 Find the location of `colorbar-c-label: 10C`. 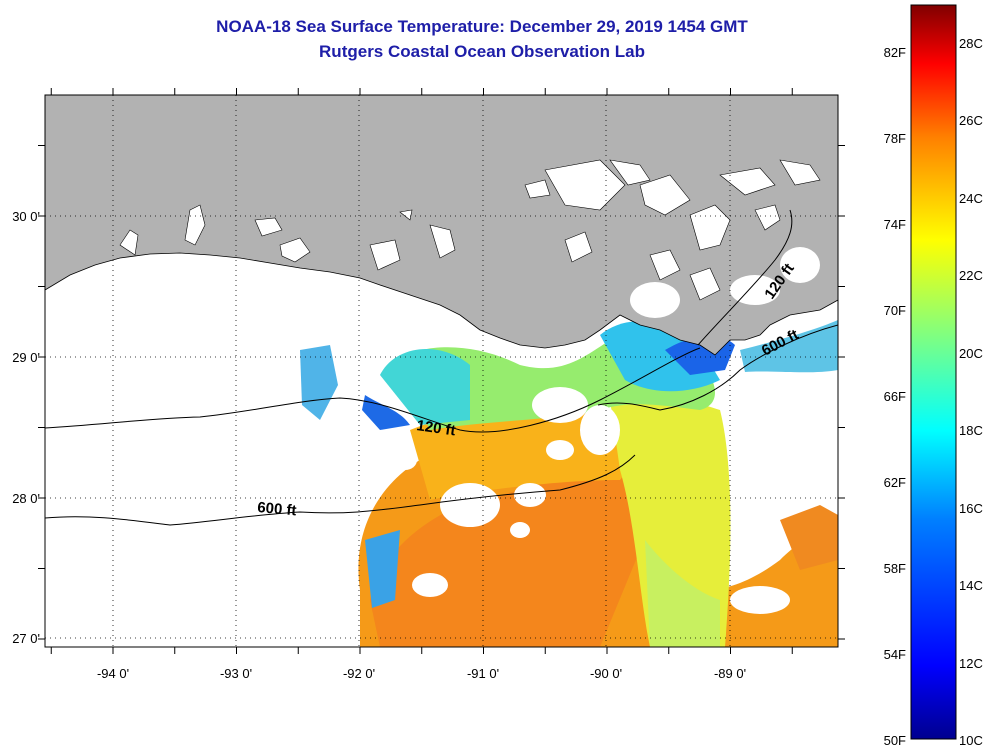

colorbar-c-label: 10C is located at coordinates (971, 740).